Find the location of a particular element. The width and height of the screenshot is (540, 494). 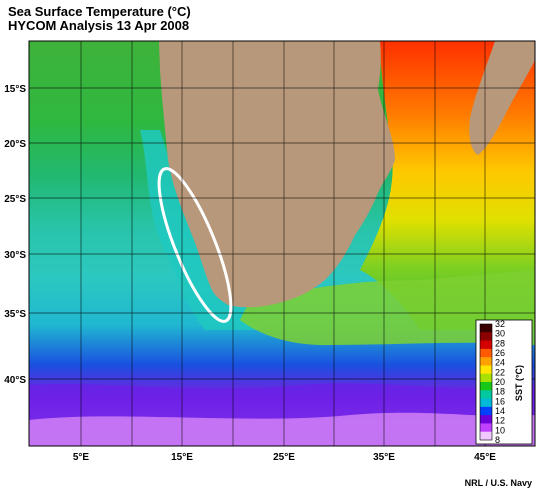

benguela-upwelling is located at coordinates (200, 230).